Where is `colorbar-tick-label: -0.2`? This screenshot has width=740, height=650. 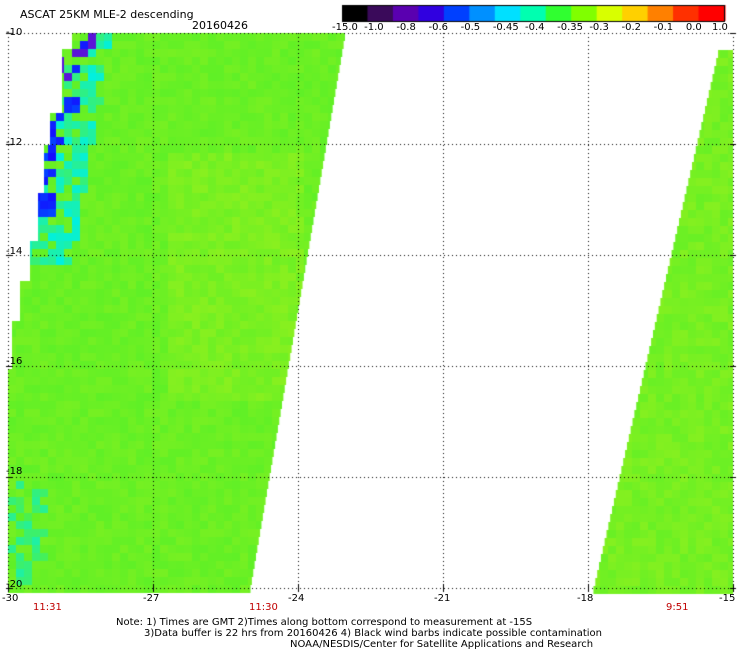
colorbar-tick-label: -0.2 is located at coordinates (631, 27).